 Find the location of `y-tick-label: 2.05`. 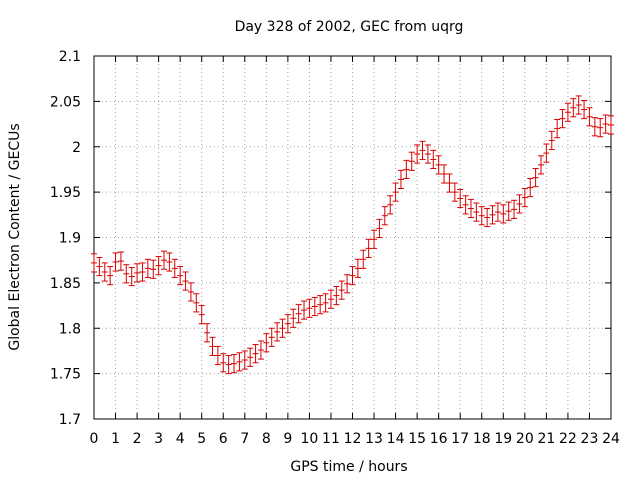

y-tick-label: 2.05 is located at coordinates (65, 102).